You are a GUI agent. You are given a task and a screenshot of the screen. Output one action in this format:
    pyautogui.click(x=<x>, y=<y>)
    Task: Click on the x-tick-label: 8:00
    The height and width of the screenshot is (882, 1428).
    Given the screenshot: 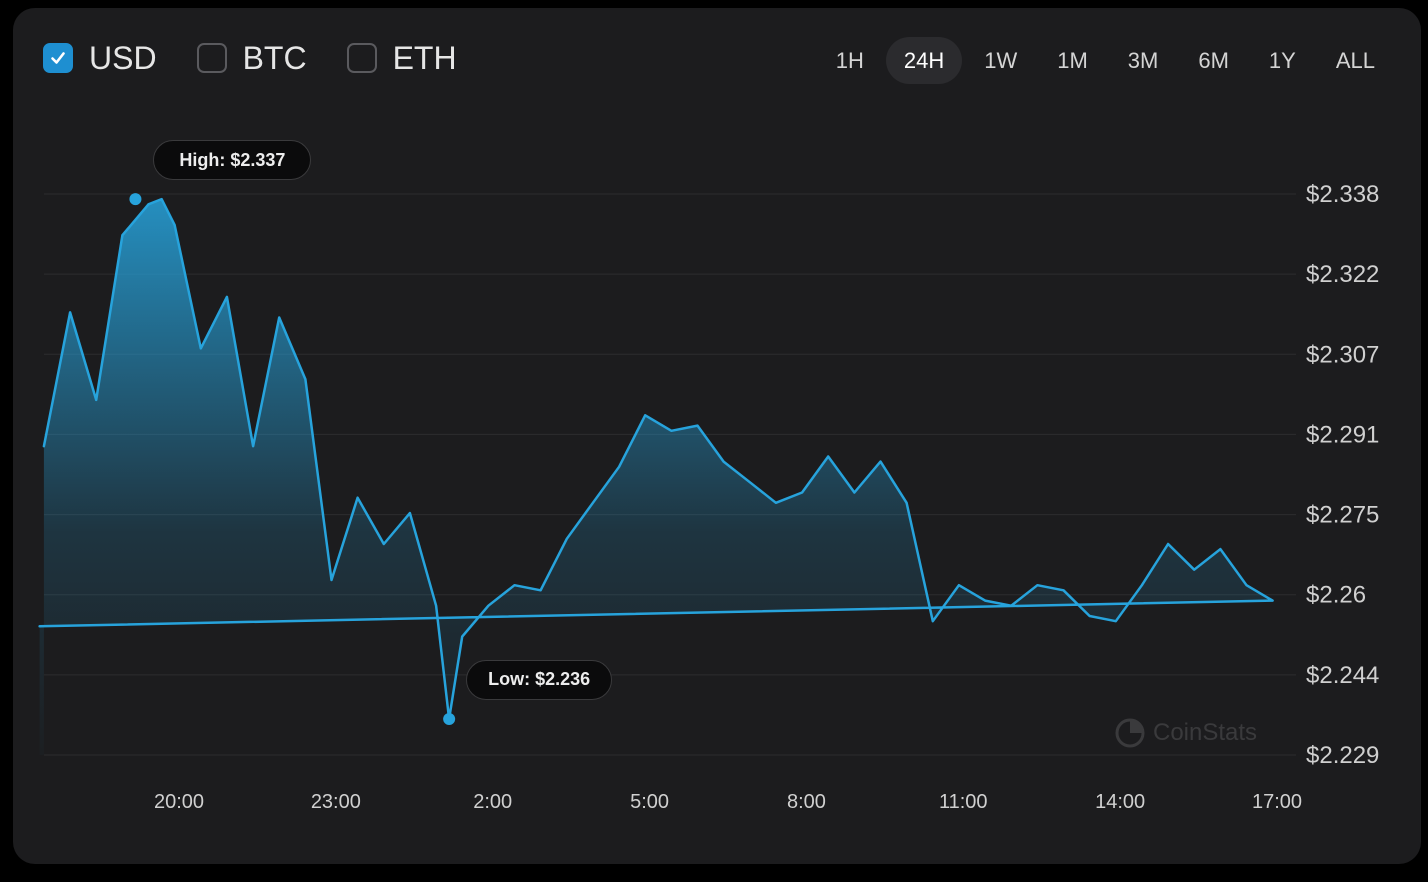 What is the action you would take?
    pyautogui.click(x=806, y=802)
    